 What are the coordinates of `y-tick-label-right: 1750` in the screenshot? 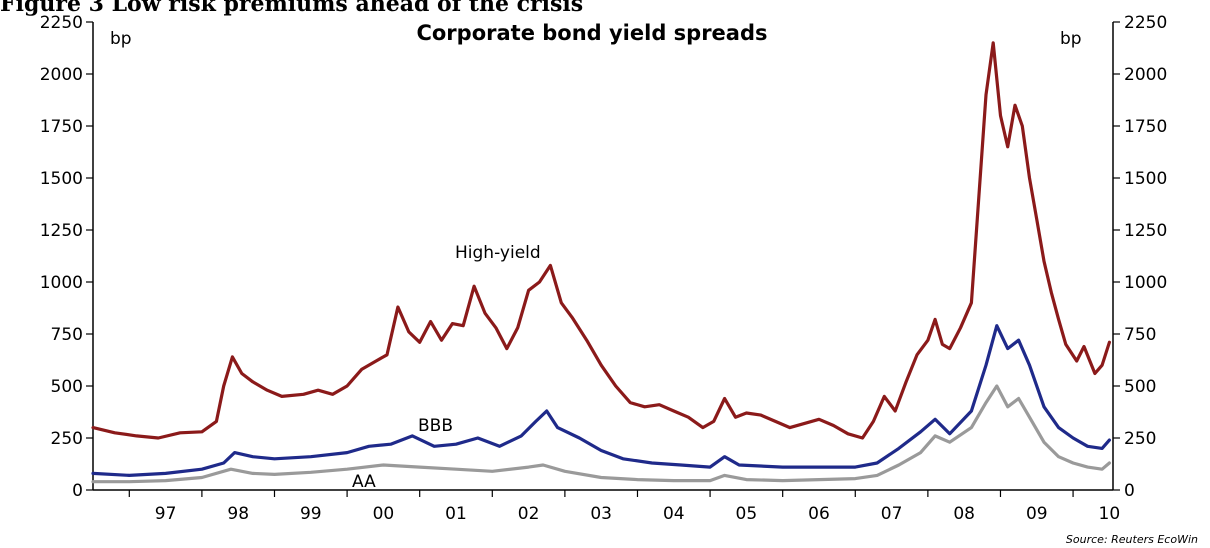 It's located at (1145, 127).